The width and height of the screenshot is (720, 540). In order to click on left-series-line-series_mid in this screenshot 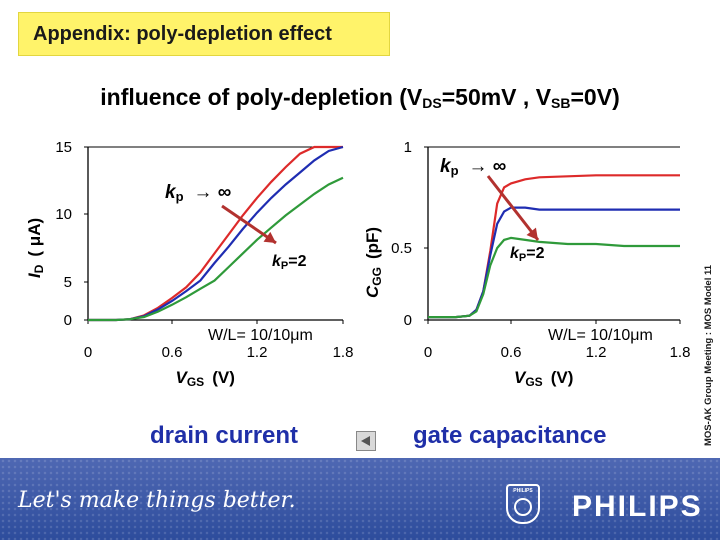, I will do `click(216, 233)`.